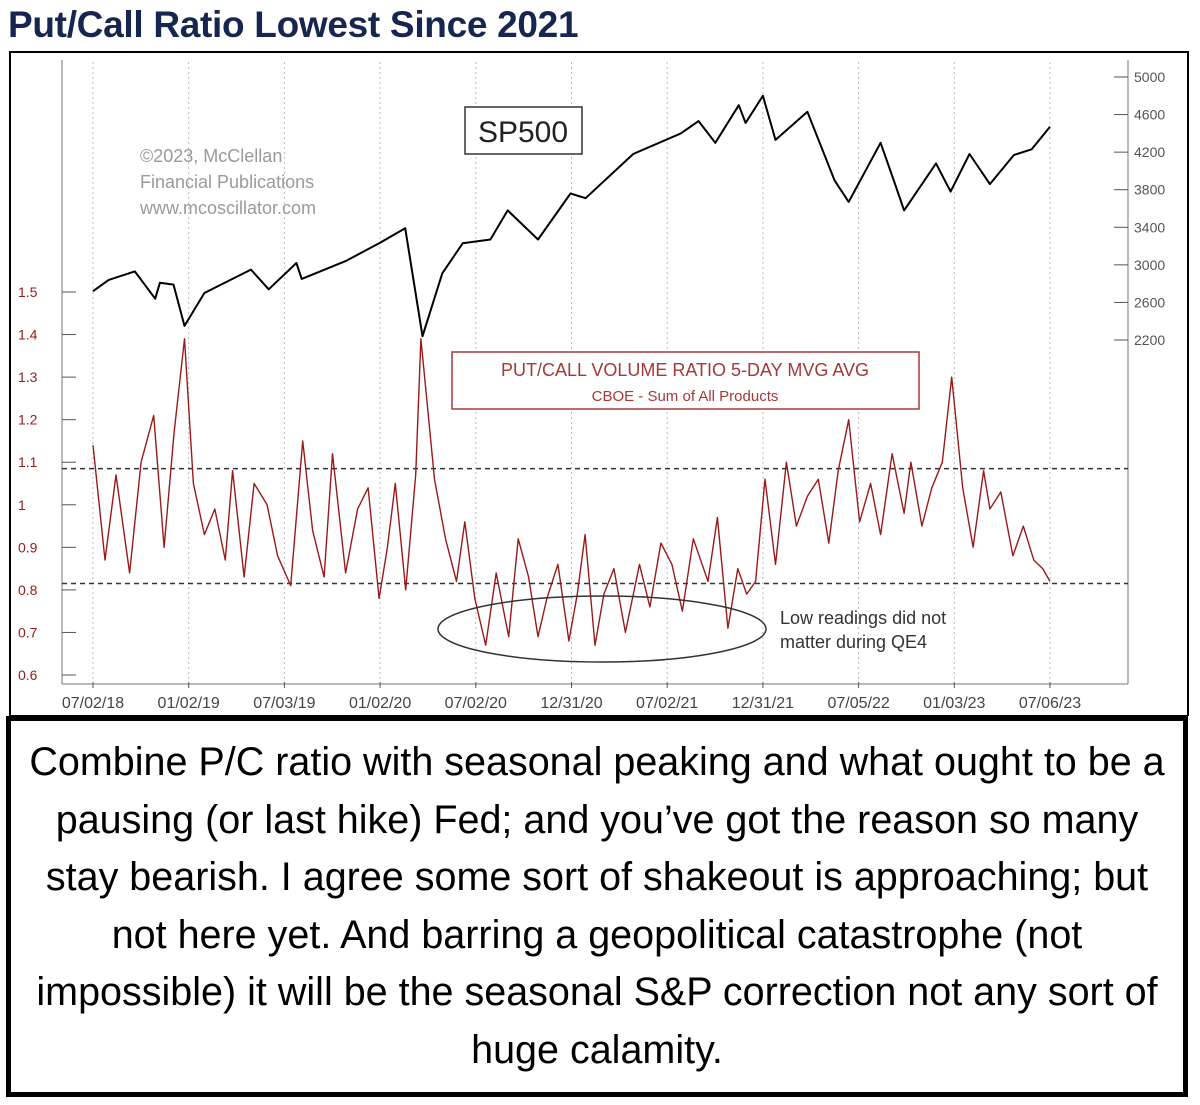  Describe the element at coordinates (1149, 152) in the screenshot. I see `right-tick-label: 4200` at that location.